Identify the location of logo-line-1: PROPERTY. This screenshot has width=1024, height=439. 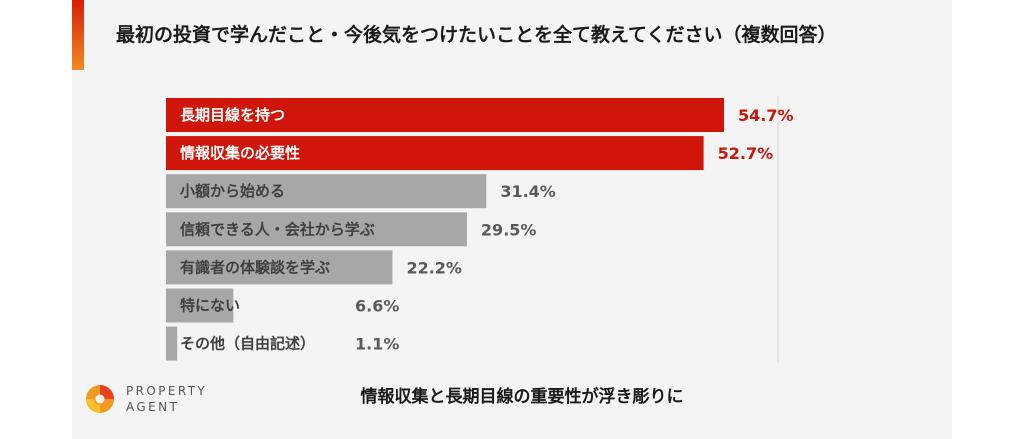
(167, 391).